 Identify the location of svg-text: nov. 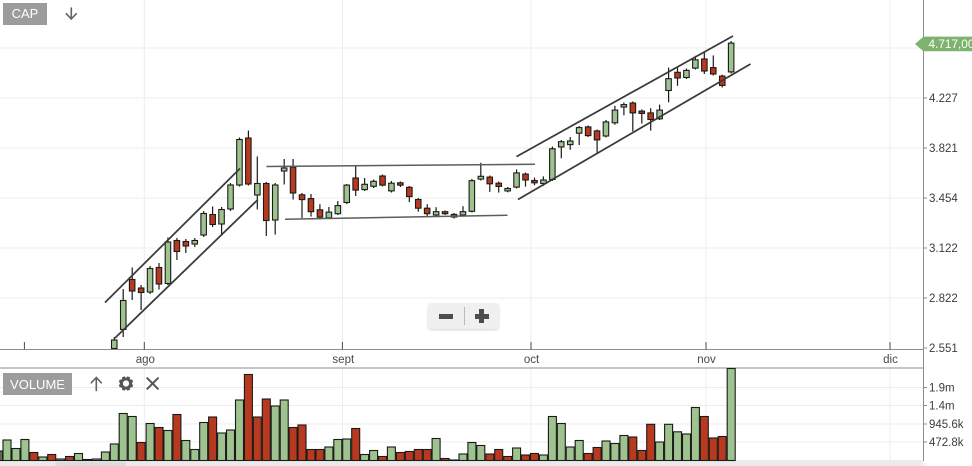
(706, 360).